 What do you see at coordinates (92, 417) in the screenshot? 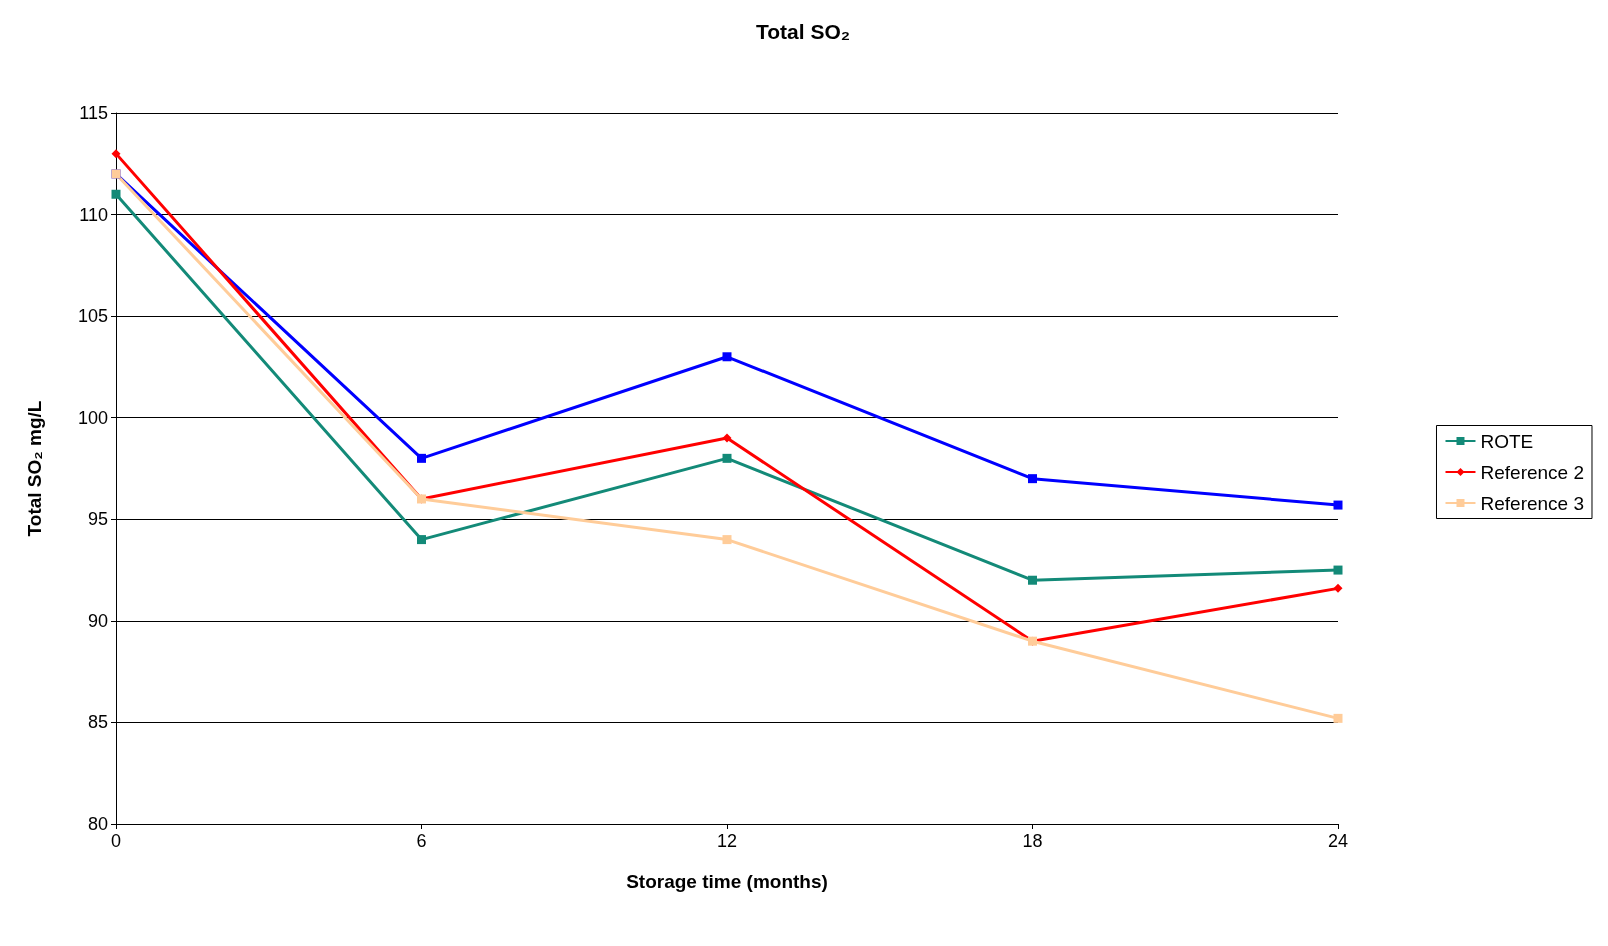
I see `y-tick-label: 100` at bounding box center [92, 417].